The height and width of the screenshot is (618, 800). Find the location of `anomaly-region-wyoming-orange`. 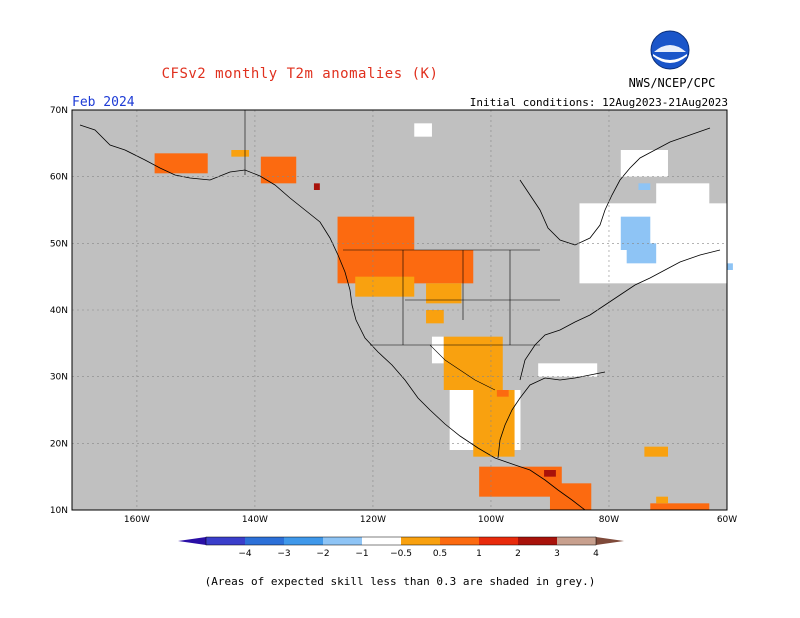

anomaly-region-wyoming-orange is located at coordinates (444, 293).